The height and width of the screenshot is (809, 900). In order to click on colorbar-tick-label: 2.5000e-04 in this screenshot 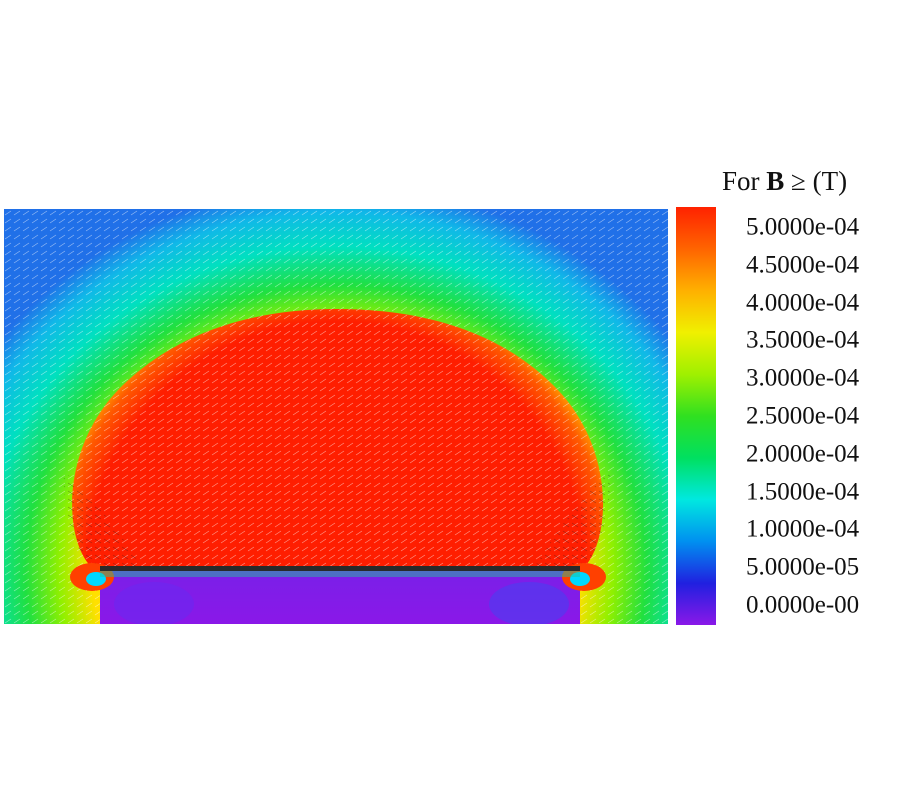, I will do `click(803, 416)`.